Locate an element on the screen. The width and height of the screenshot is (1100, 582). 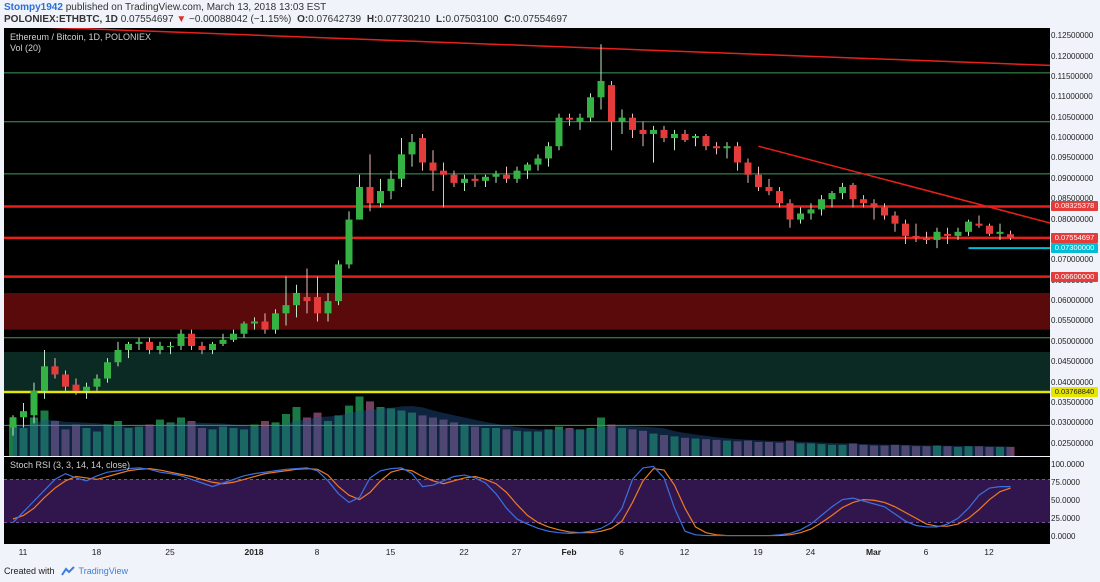
stoch-rsi-svg is located at coordinates (527, 500).